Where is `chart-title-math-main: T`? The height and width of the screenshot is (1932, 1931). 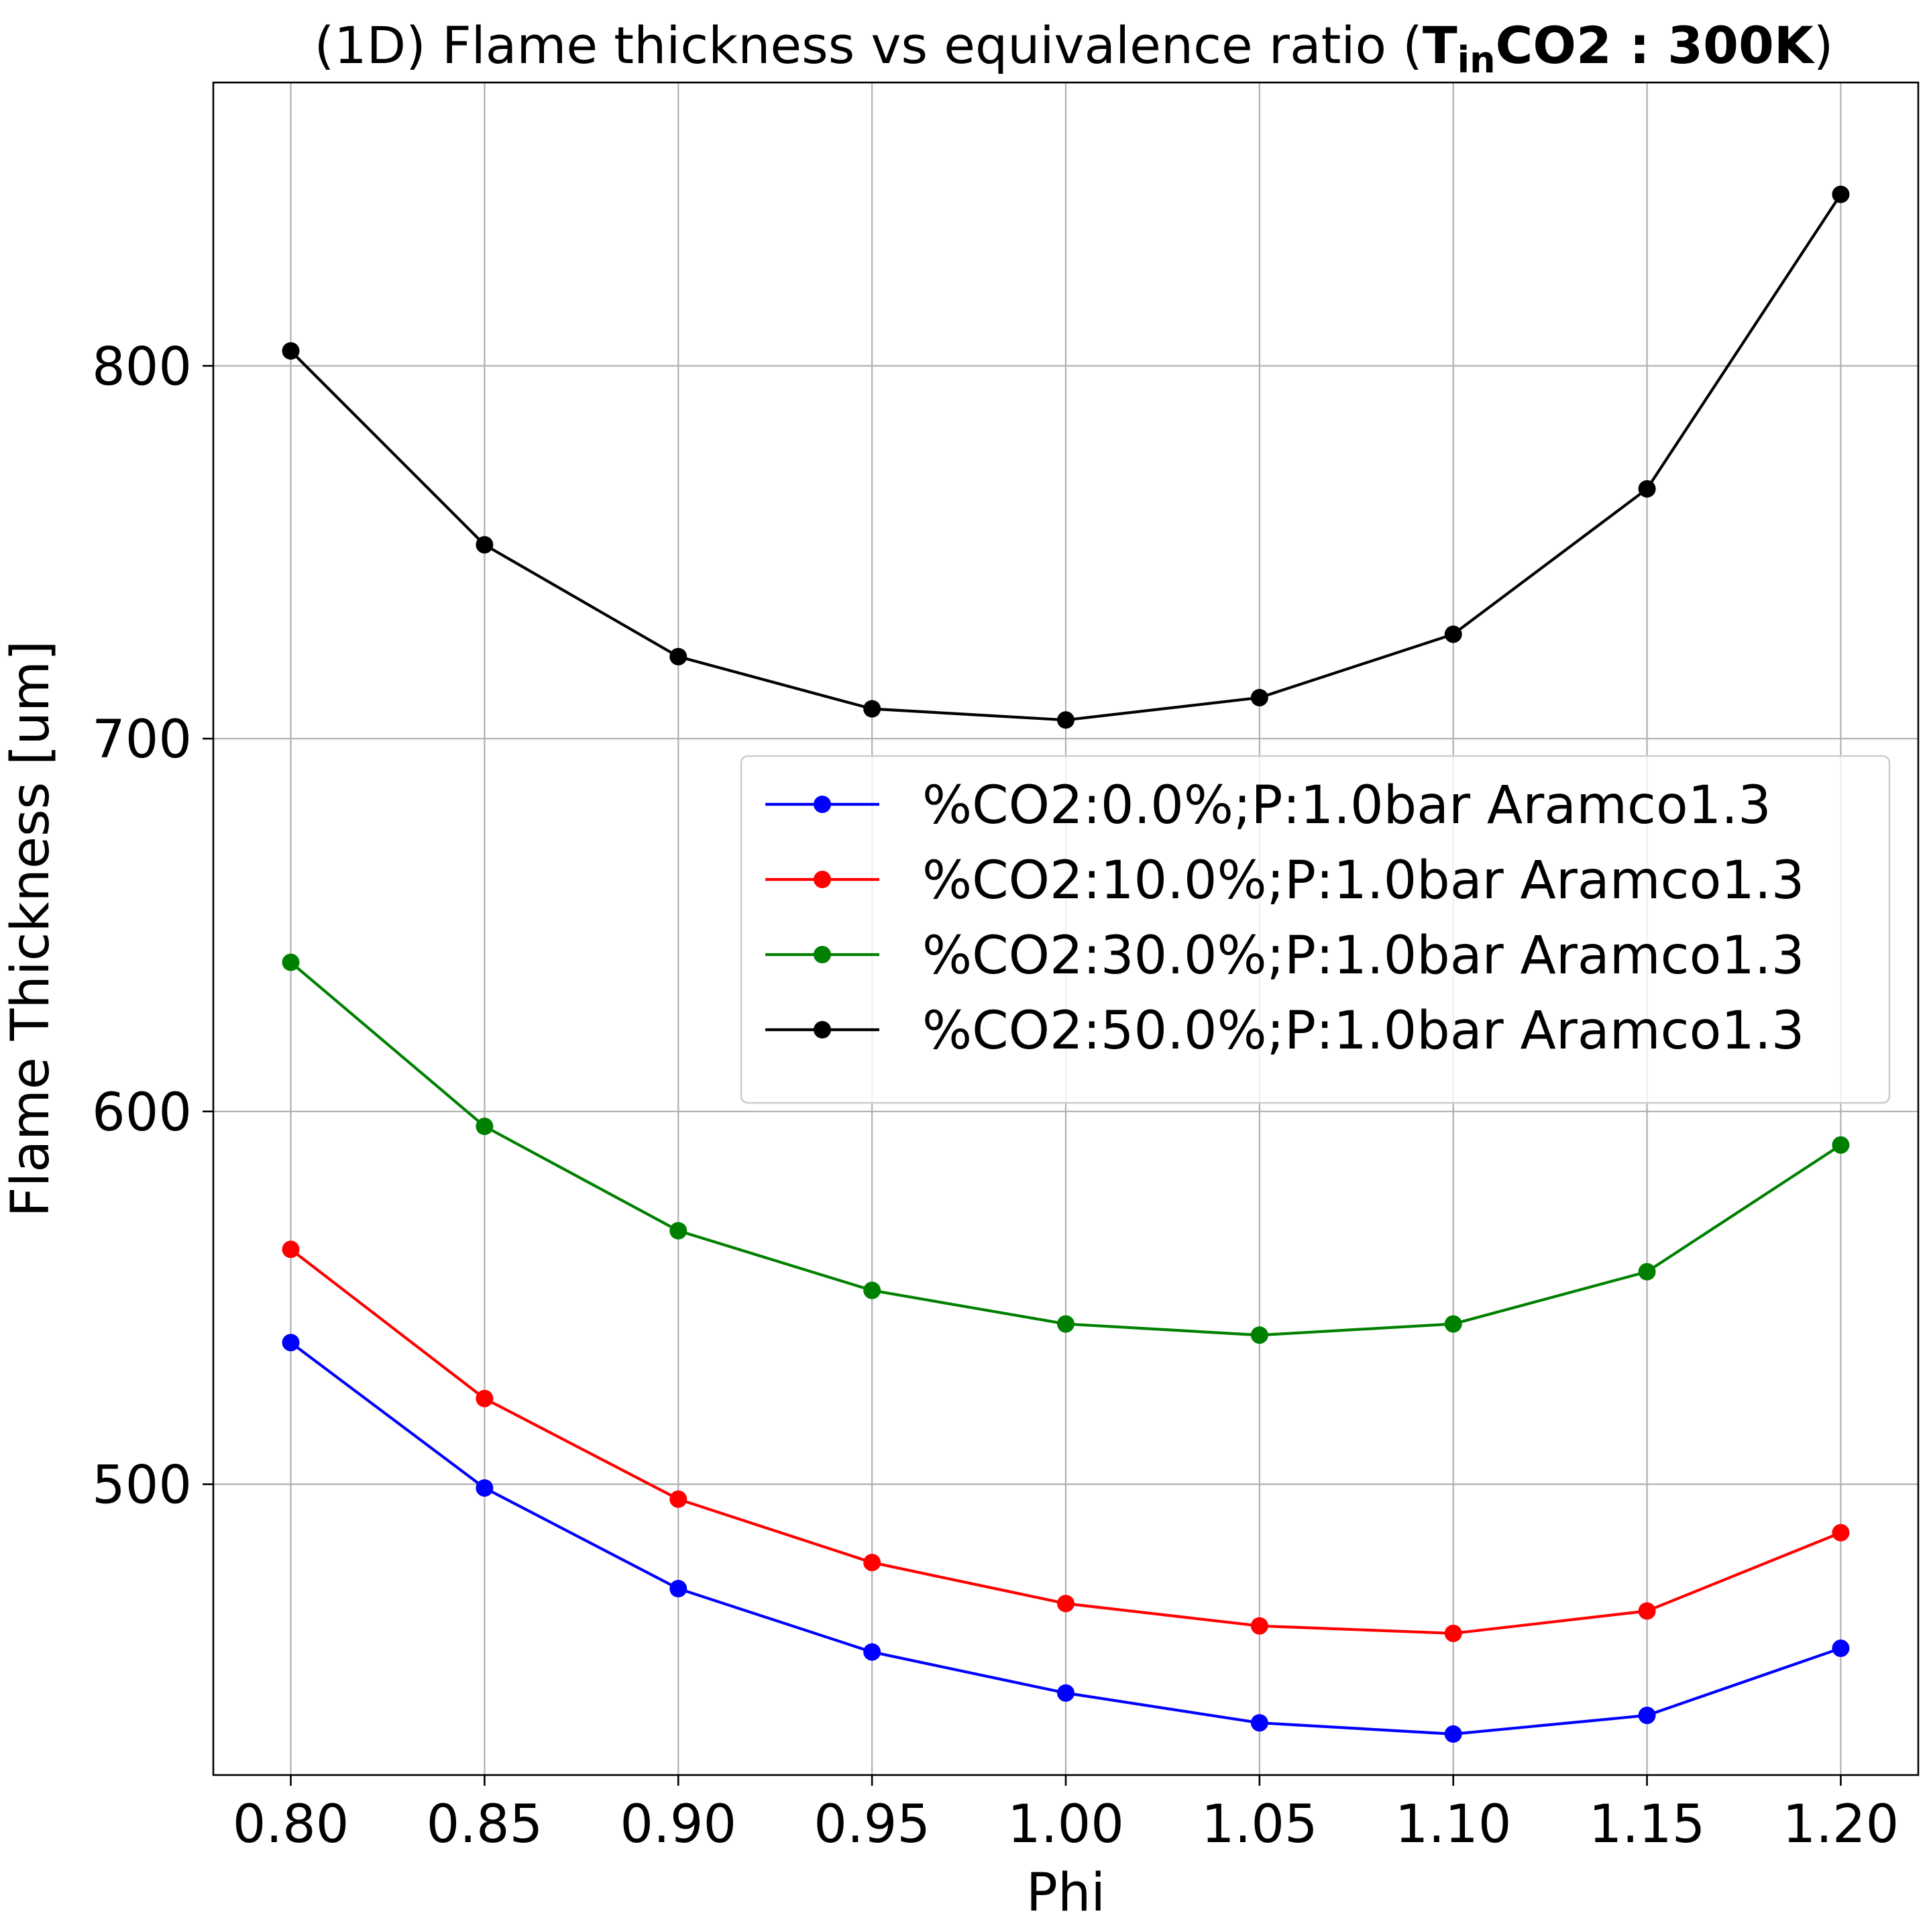
chart-title-math-main: T is located at coordinates (1440, 45).